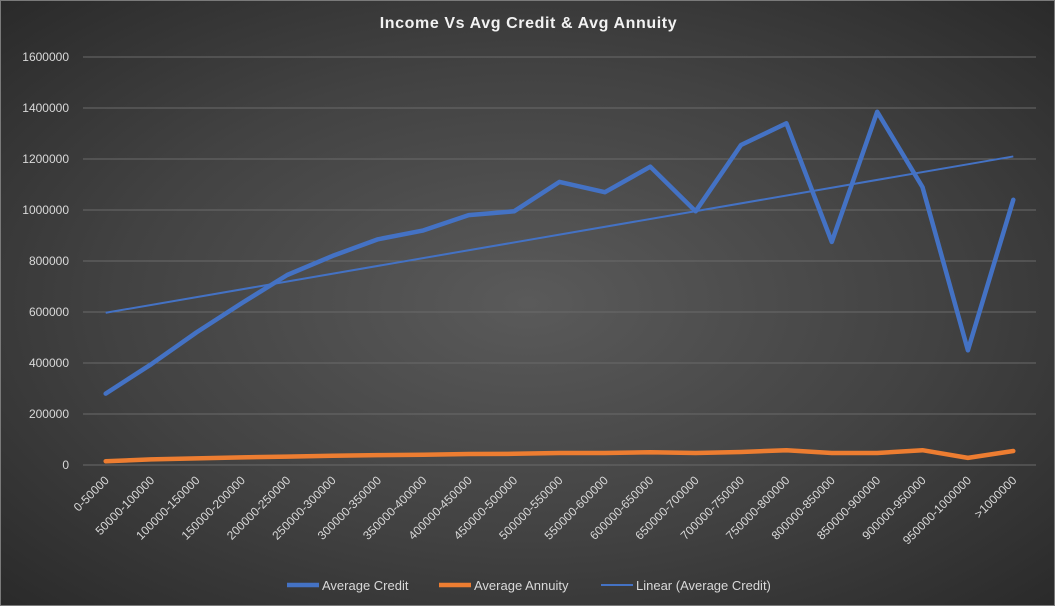 This screenshot has height=607, width=1055. I want to click on chart-title: Income Vs Avg Credit & Avg Annuity, so click(528, 23).